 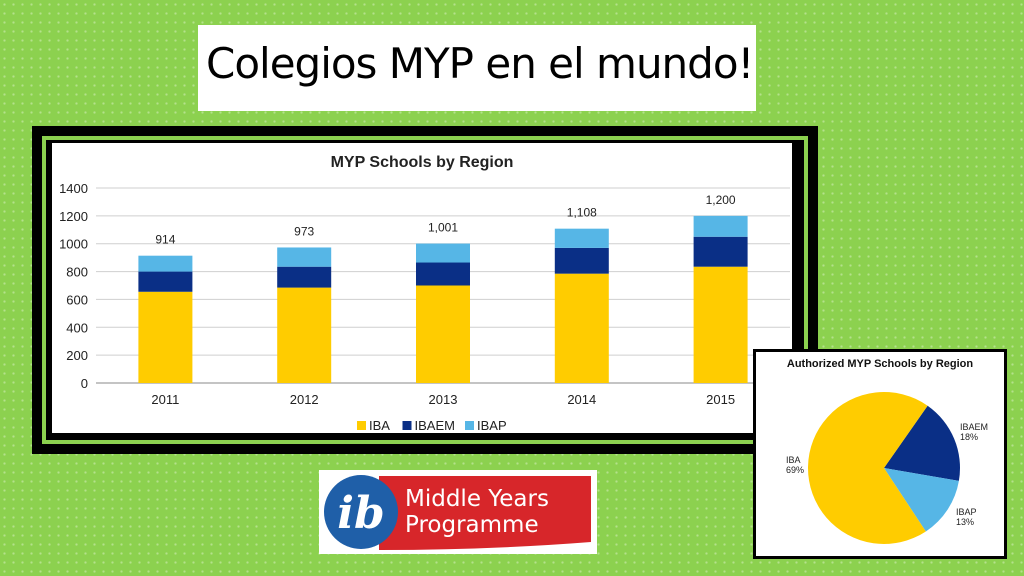 What do you see at coordinates (304, 399) in the screenshot?
I see `x-tick-label: 2012` at bounding box center [304, 399].